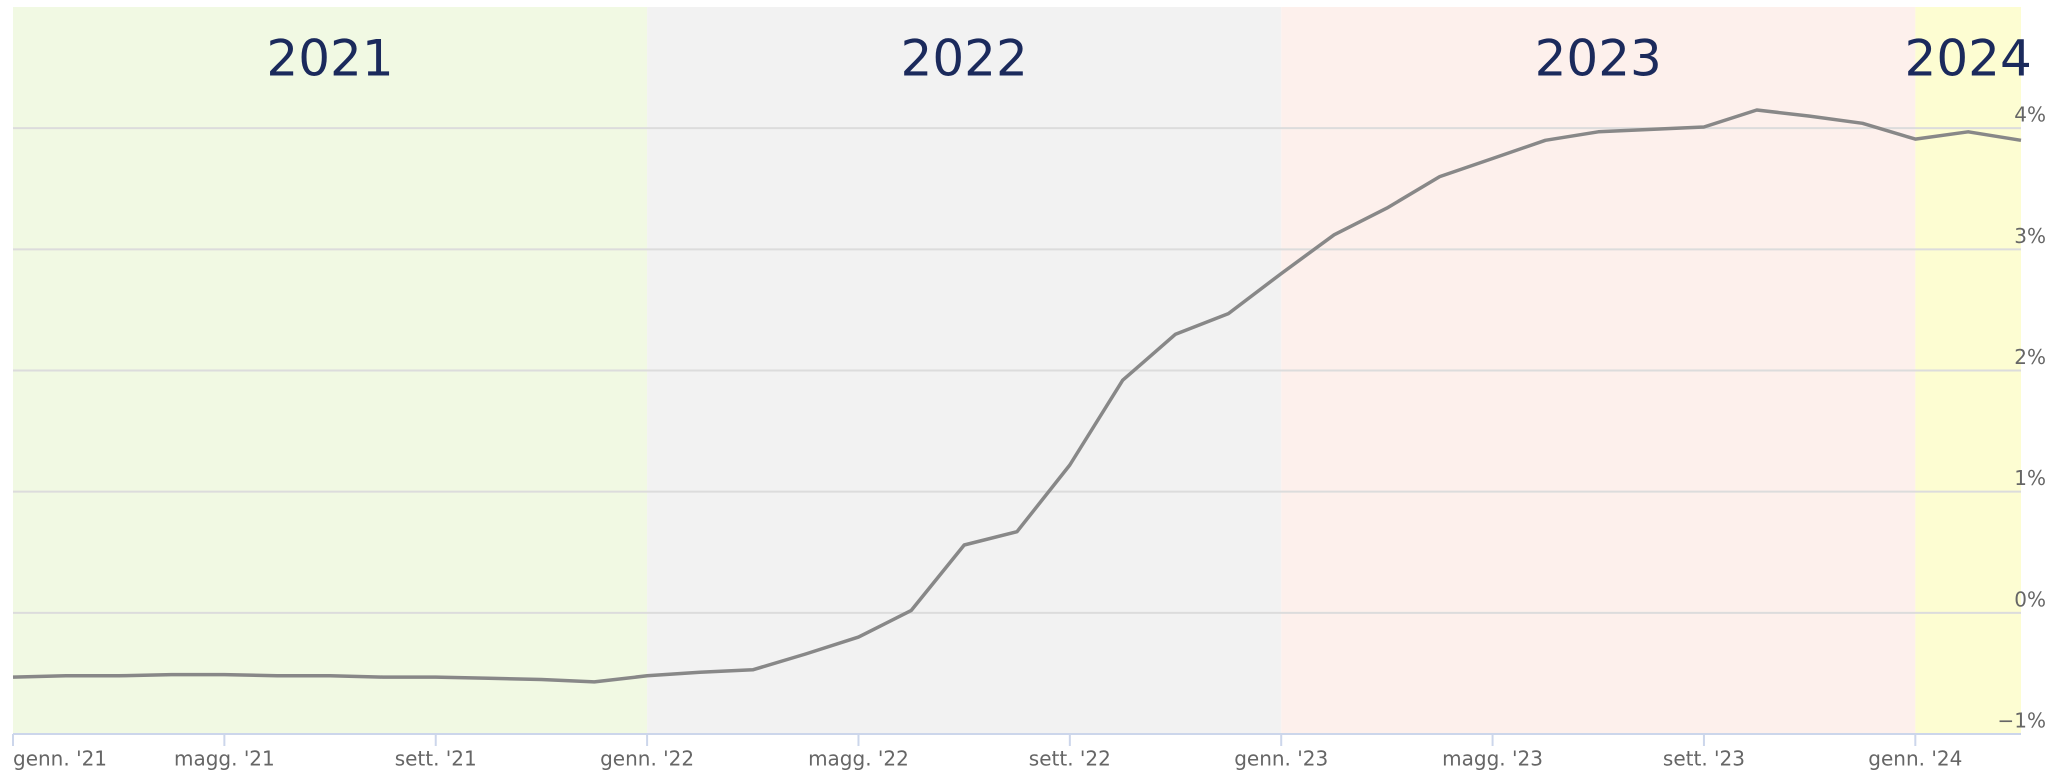 This screenshot has width=2058, height=774. I want to click on year-label: 2021, so click(329, 59).